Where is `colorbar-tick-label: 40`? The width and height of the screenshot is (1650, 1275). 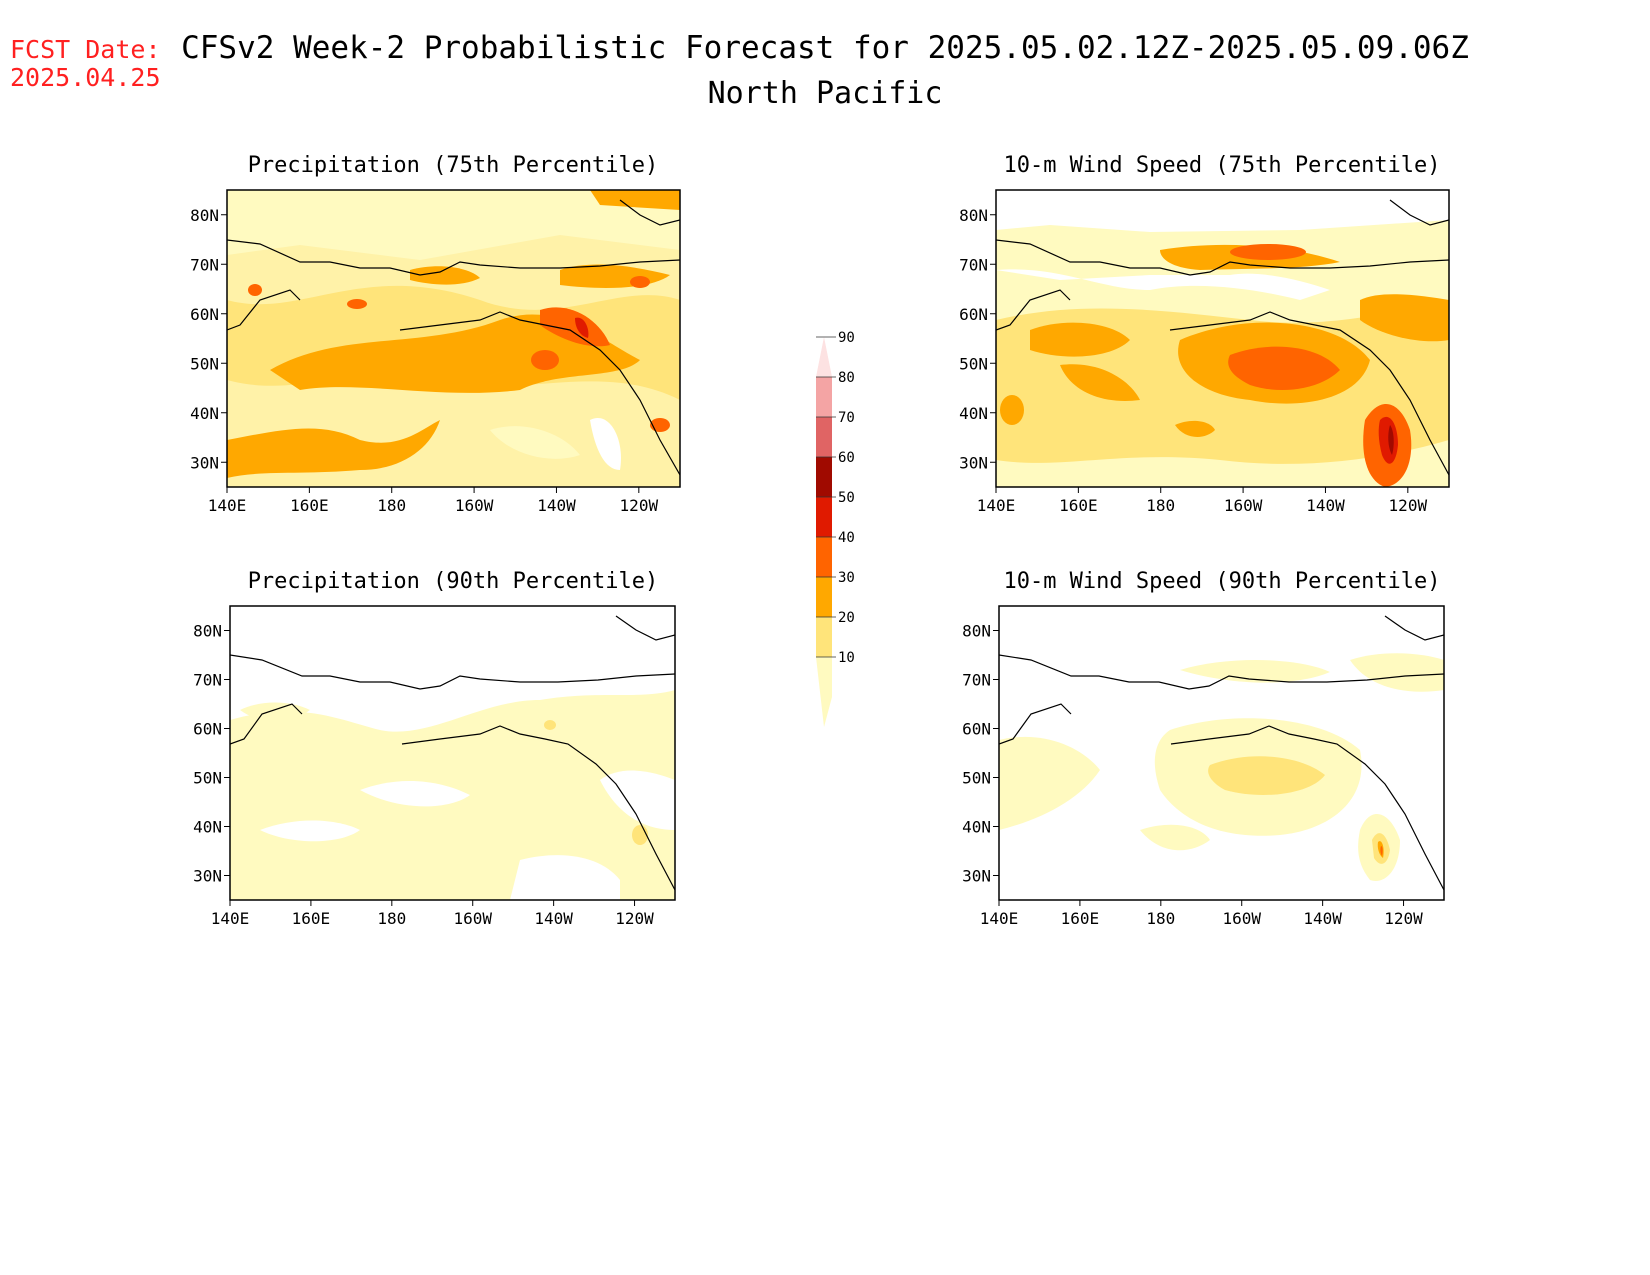 colorbar-tick-label: 40 is located at coordinates (846, 538).